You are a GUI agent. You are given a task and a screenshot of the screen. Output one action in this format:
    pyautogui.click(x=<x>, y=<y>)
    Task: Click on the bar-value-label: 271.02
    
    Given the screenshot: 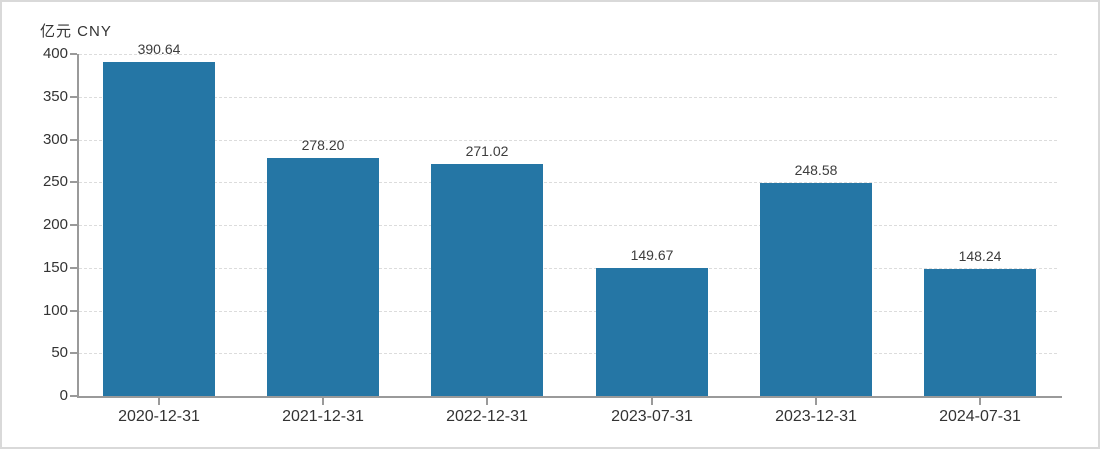 What is the action you would take?
    pyautogui.click(x=487, y=151)
    